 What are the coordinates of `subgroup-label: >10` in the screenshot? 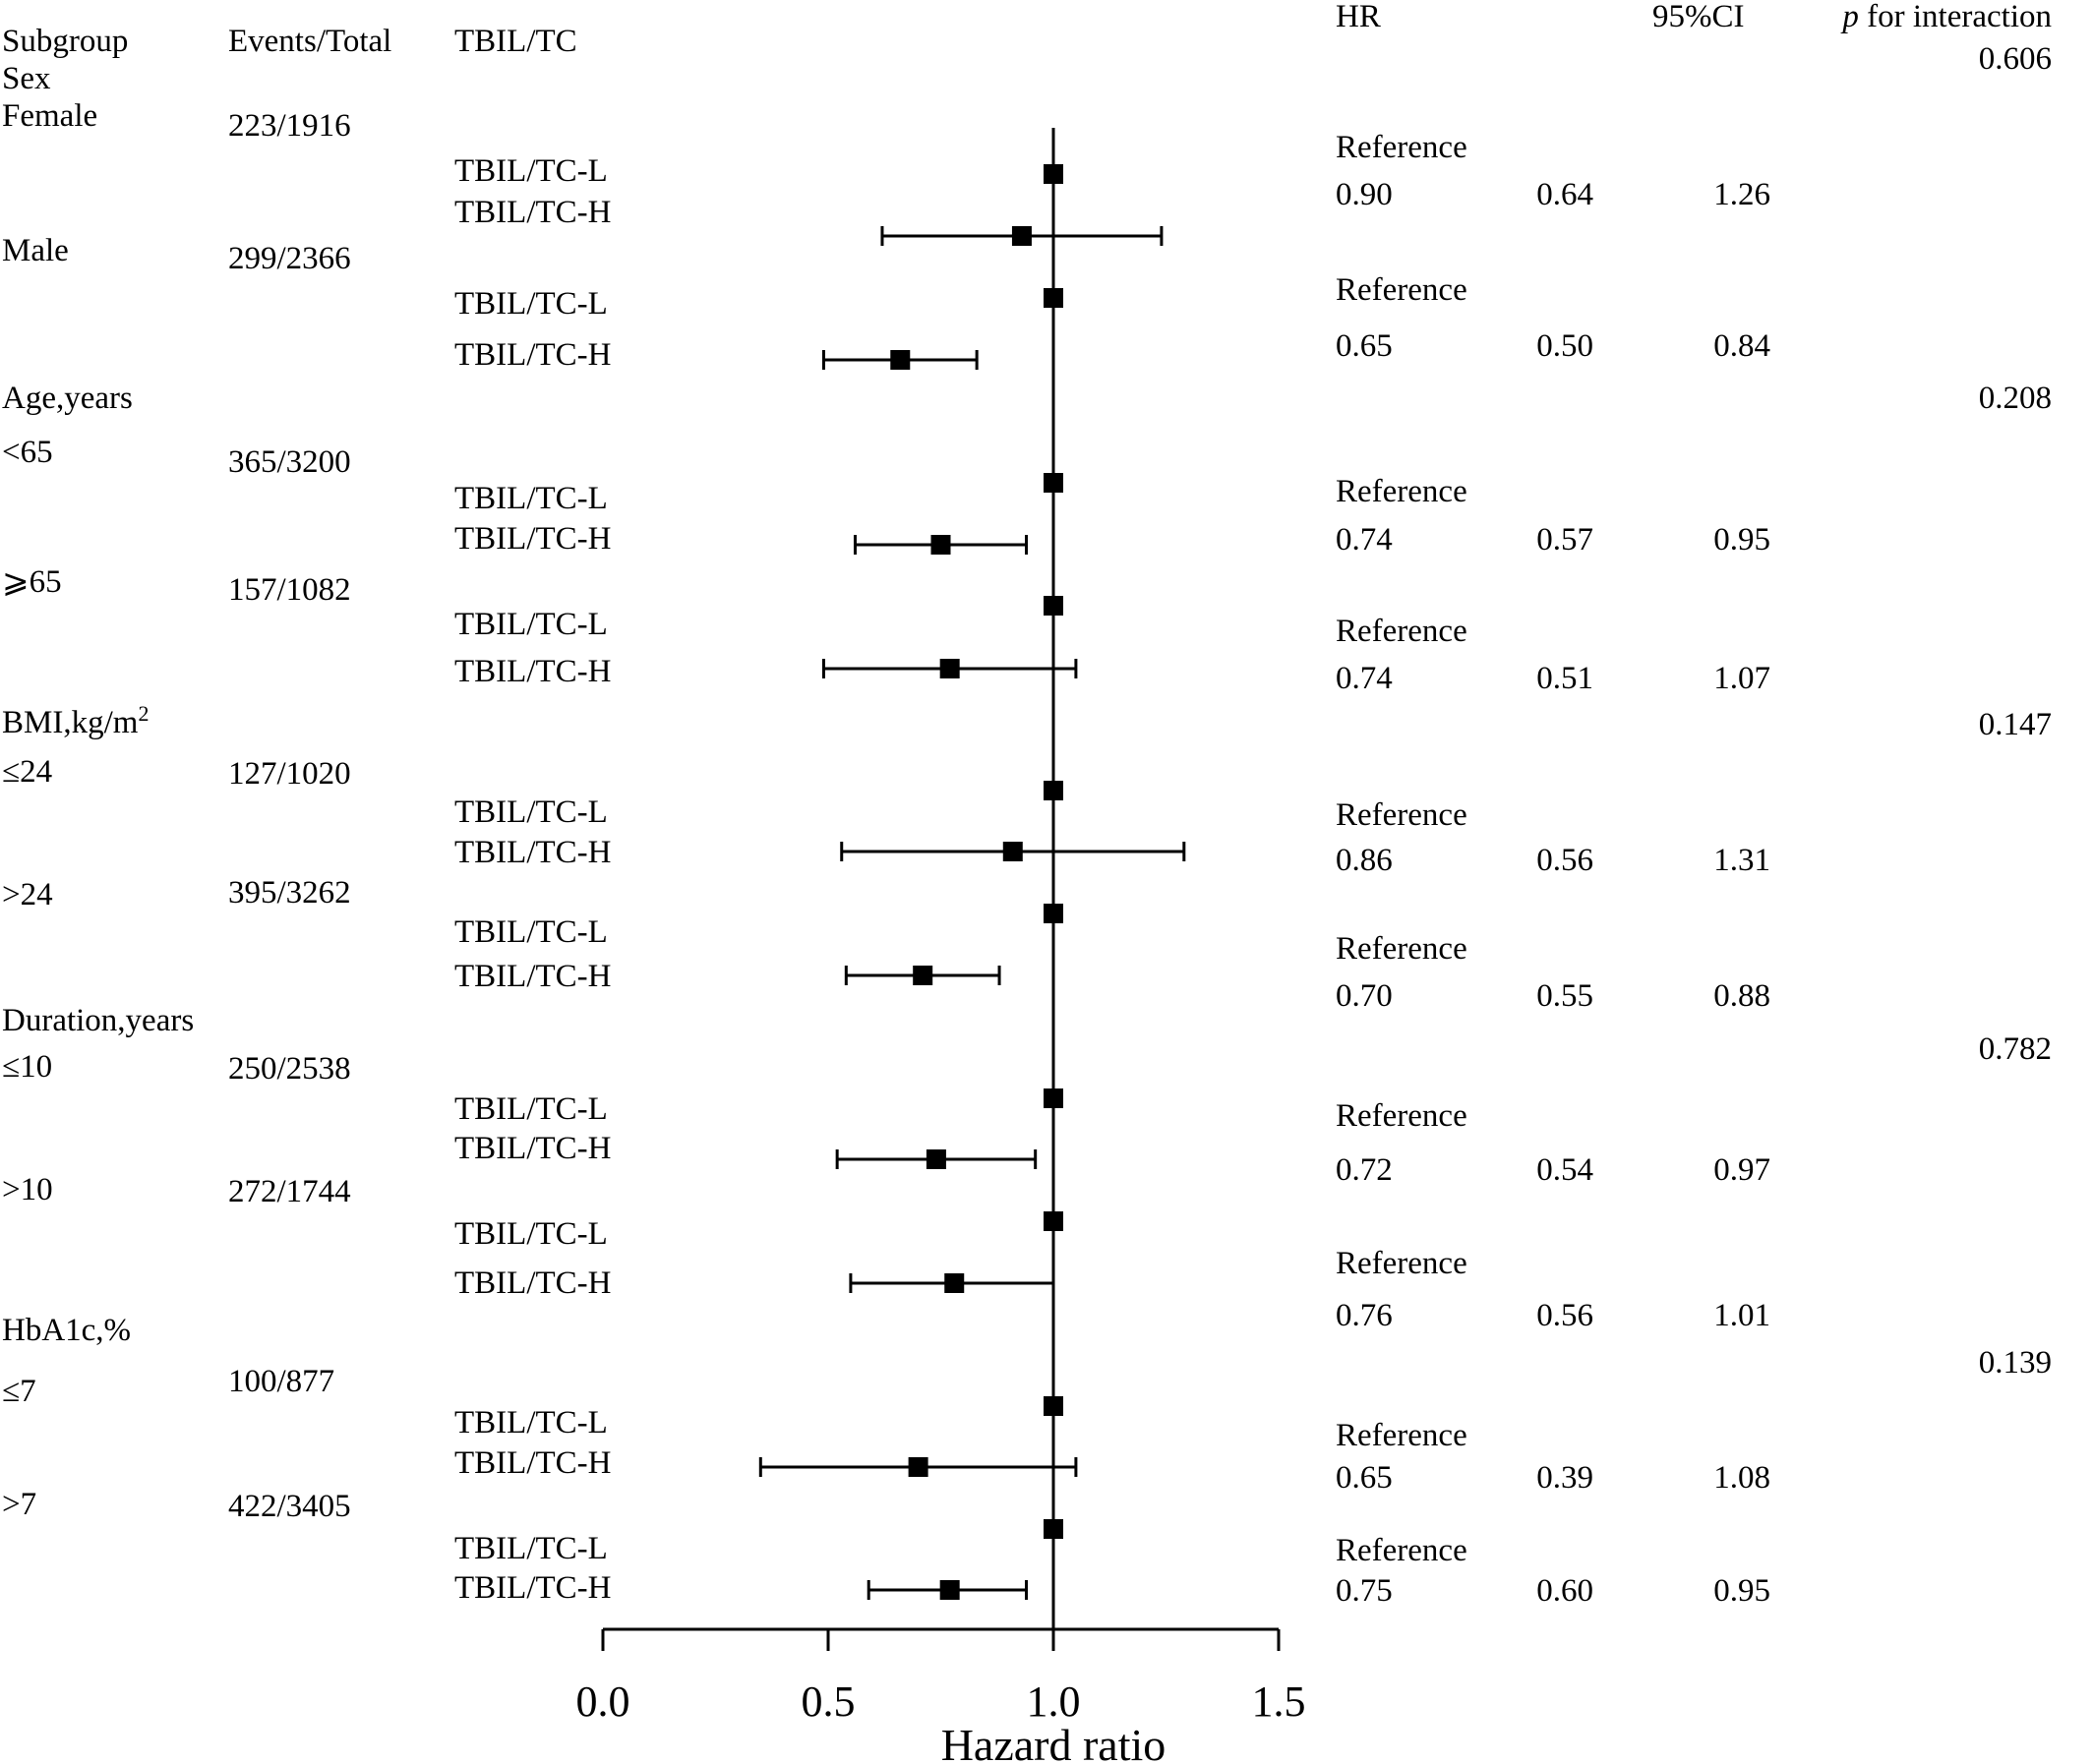 It's located at (27, 1189).